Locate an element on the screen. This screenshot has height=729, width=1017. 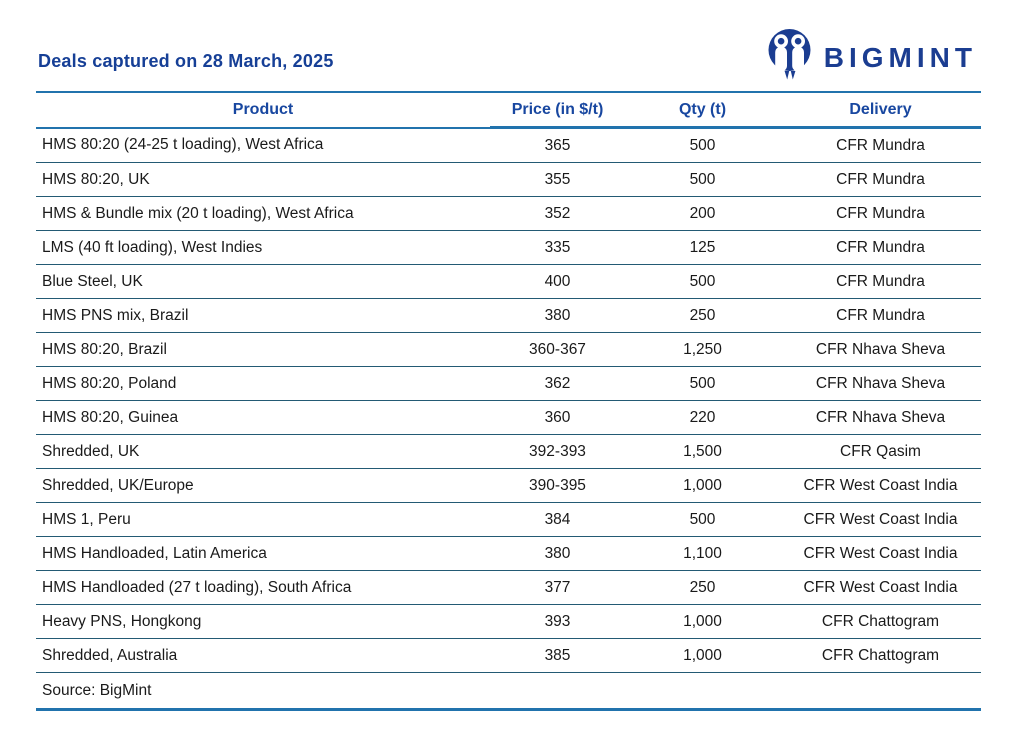
price-cell: 393 is located at coordinates (557, 621).